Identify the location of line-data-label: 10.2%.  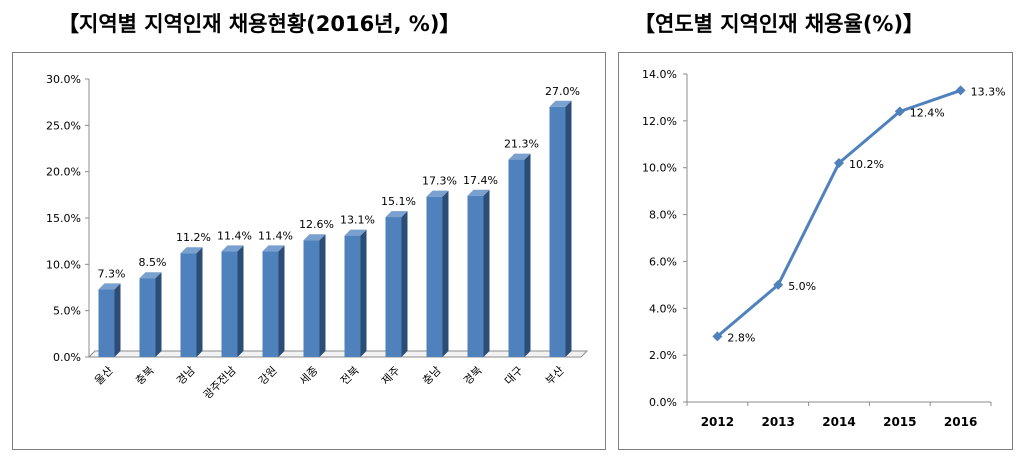
(866, 164).